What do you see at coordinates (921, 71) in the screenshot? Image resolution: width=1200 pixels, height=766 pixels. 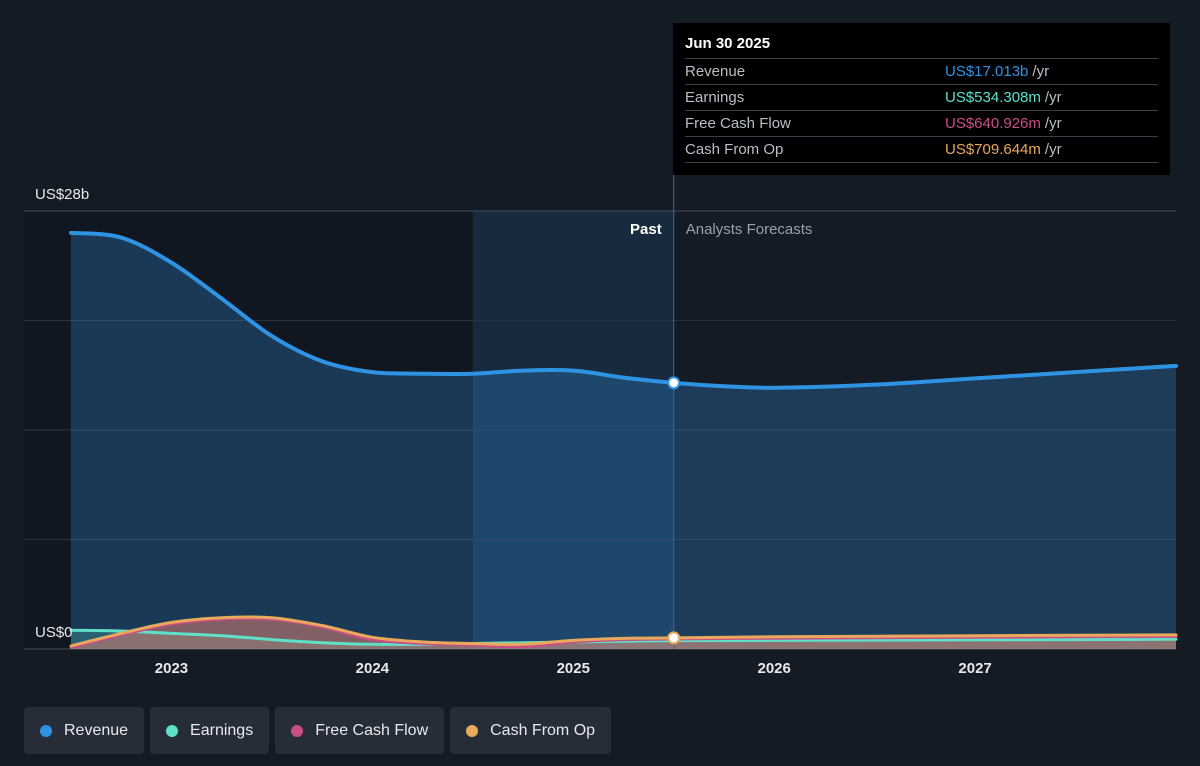 I see `tooltip-row-revenue: Revenue US$17.013b /yr` at bounding box center [921, 71].